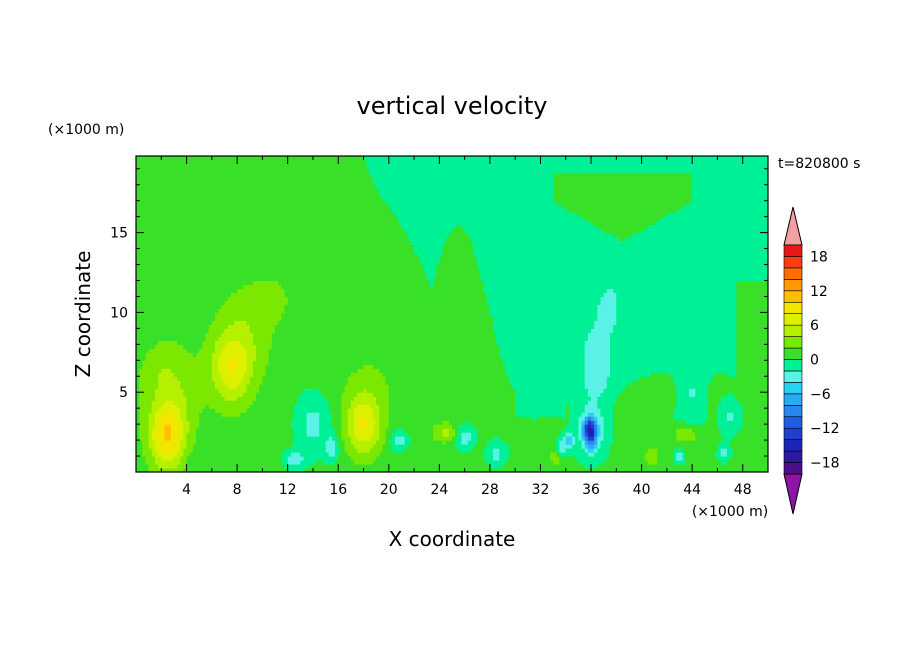  Describe the element at coordinates (86, 130) in the screenshot. I see `y-unit-label: (×1000 m)` at that location.